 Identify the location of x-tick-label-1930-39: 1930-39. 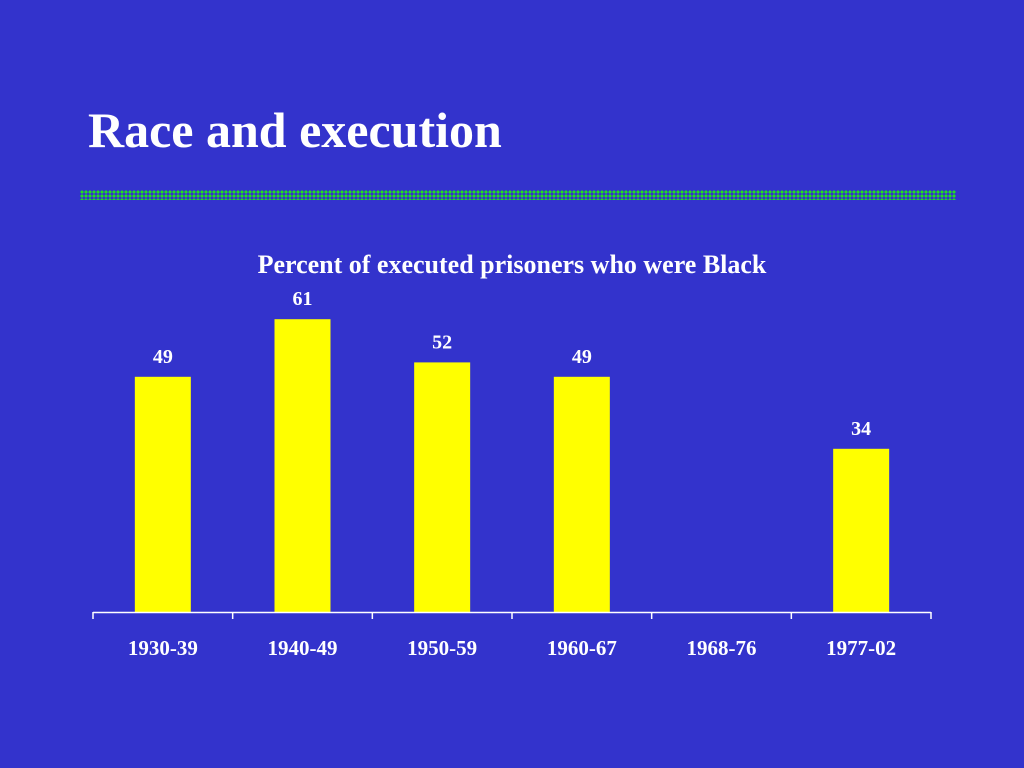
(163, 648).